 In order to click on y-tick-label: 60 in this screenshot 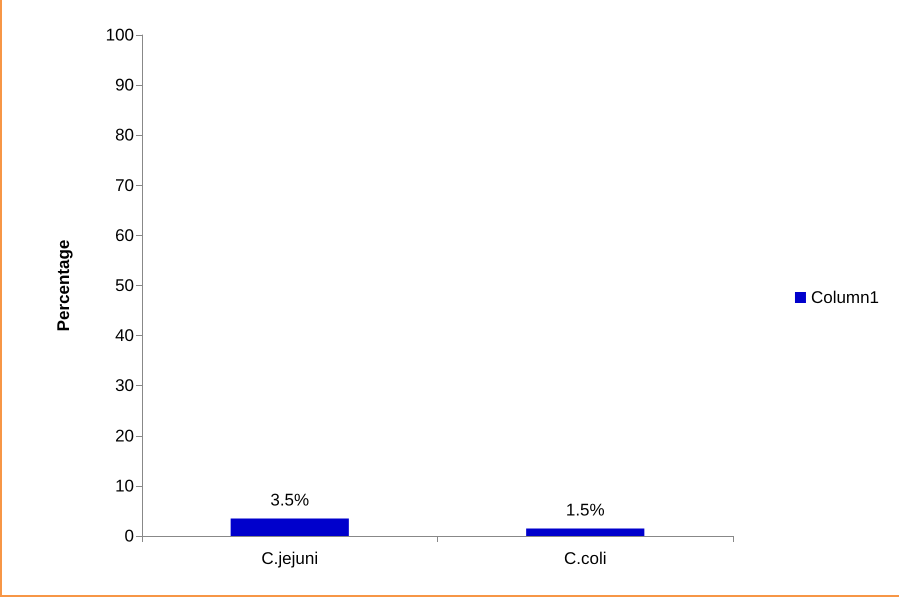, I will do `click(124, 235)`.